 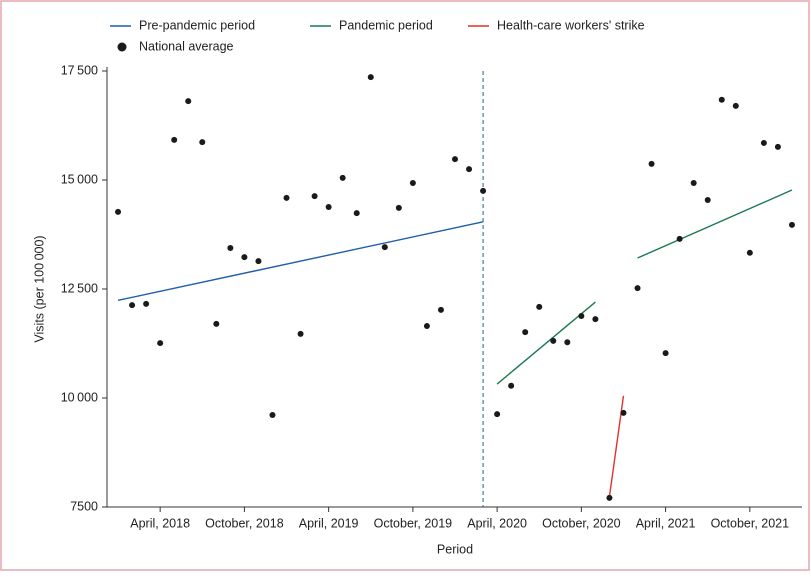 What do you see at coordinates (84, 506) in the screenshot?
I see `y-tick-label: 7500` at bounding box center [84, 506].